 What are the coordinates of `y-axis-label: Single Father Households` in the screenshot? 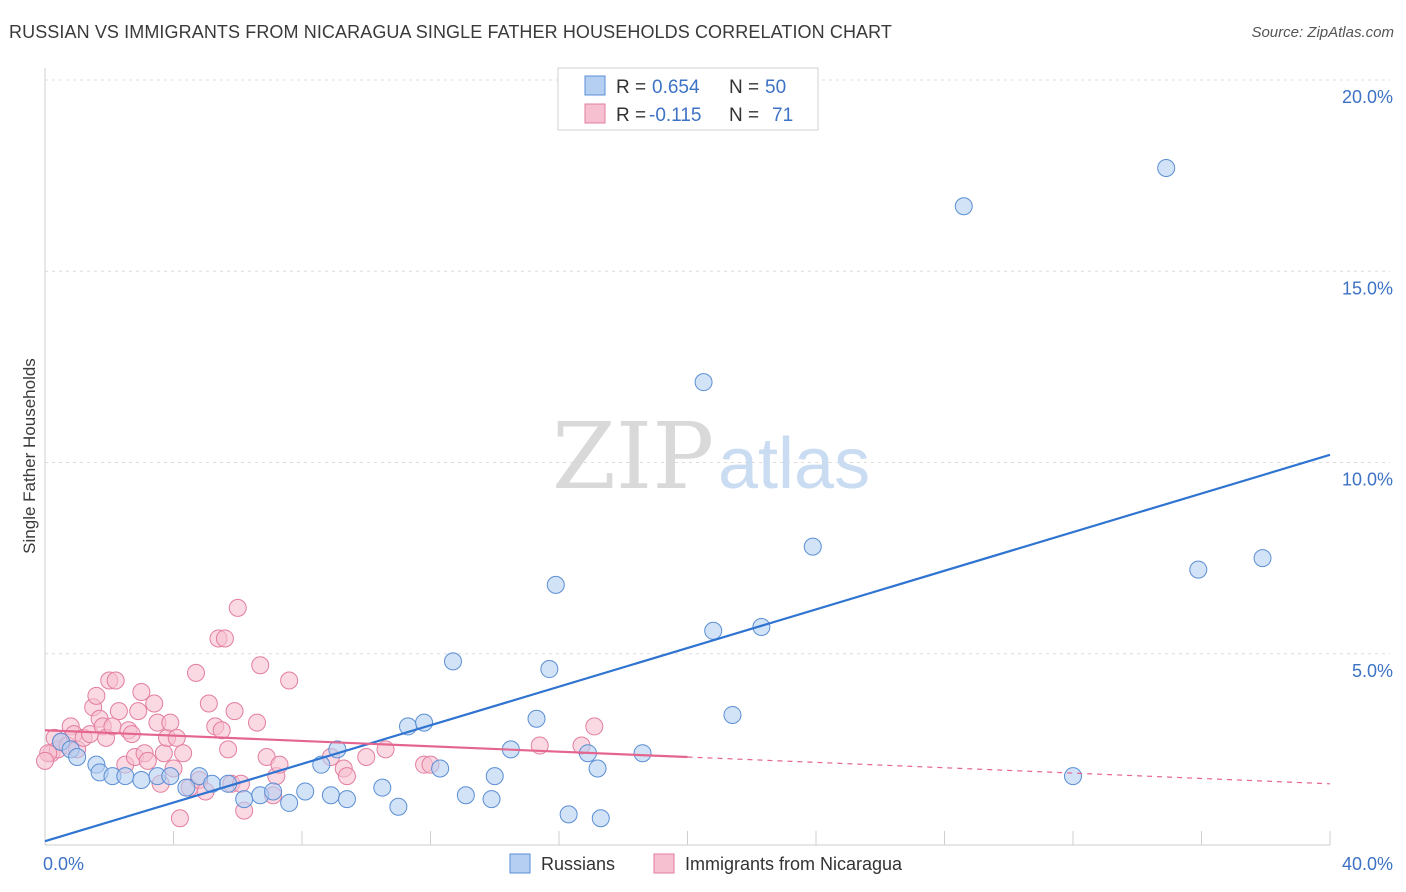 It's located at (29, 456).